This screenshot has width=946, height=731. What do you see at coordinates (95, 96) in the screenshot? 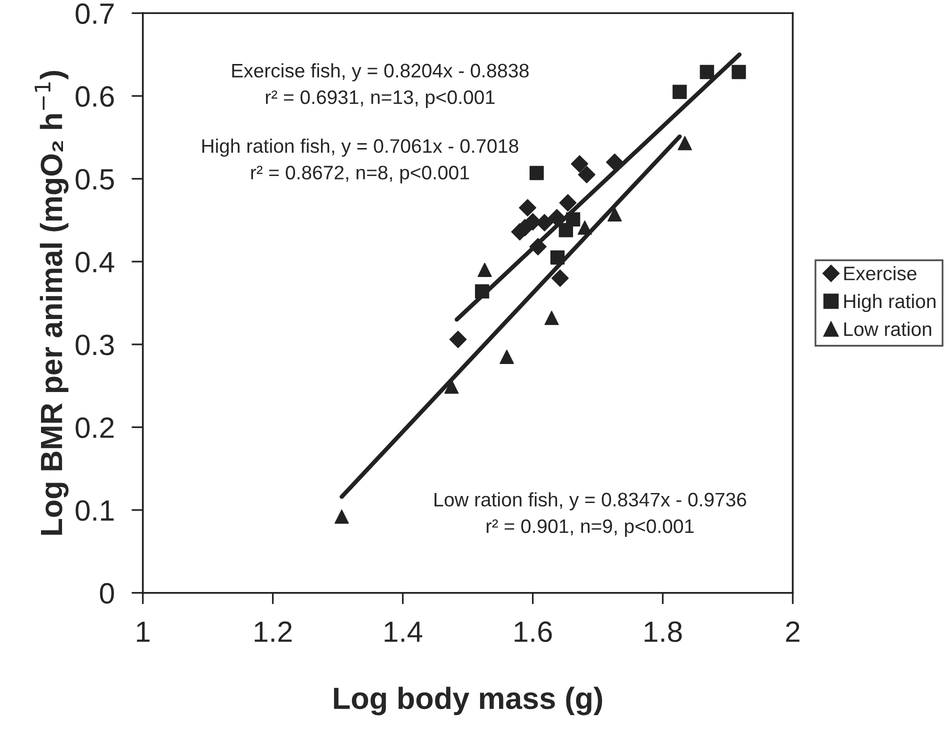
I see `y-tick-label: 0.6` at bounding box center [95, 96].